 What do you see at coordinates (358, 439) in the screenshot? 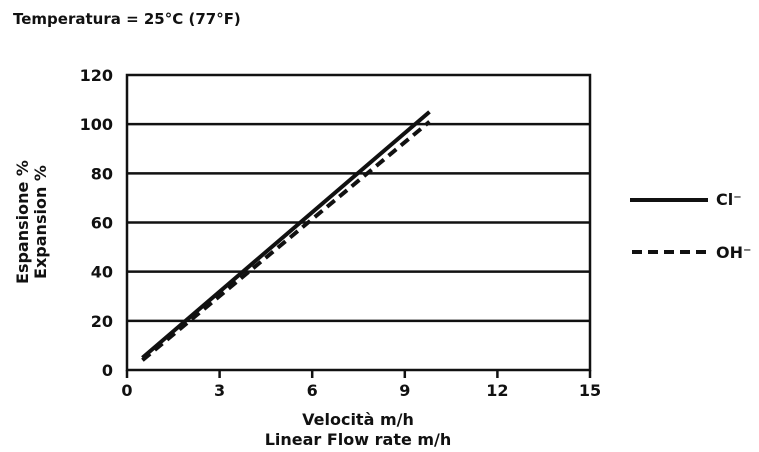
I see `x-axis-label-en: Linear Flow rate m/h` at bounding box center [358, 439].